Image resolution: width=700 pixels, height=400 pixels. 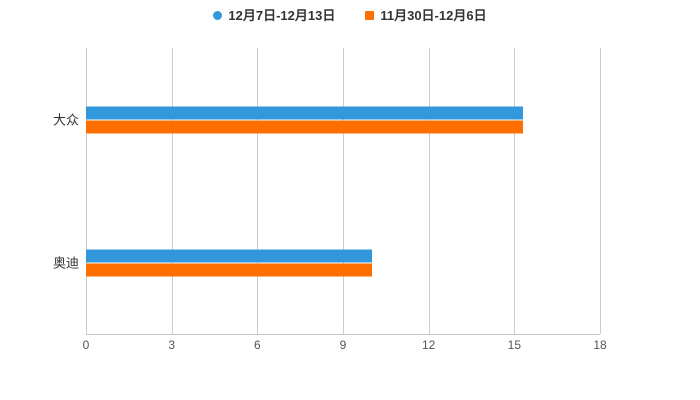 I want to click on x-axis-tick-label: 6, so click(x=257, y=345).